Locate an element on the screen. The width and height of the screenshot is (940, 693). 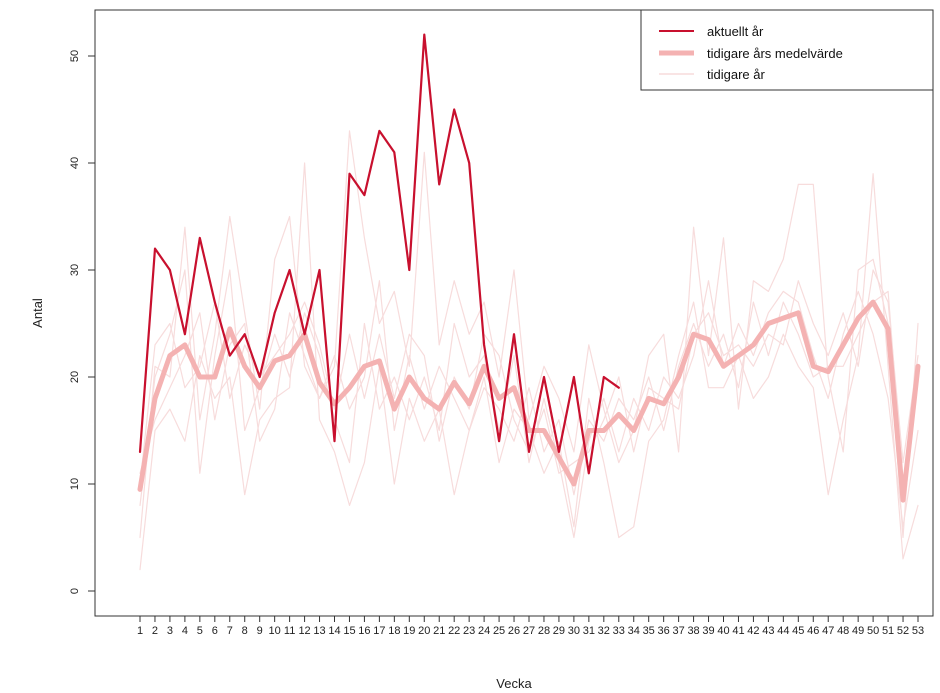
x-tick-label: 33 is located at coordinates (619, 631).